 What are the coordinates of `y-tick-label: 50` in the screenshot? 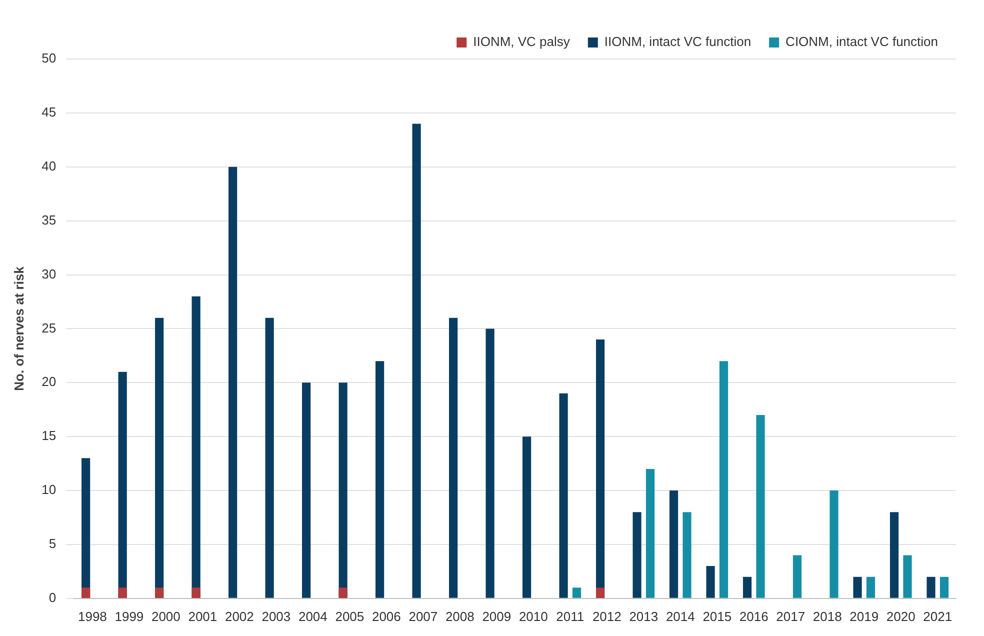 It's located at (49, 58).